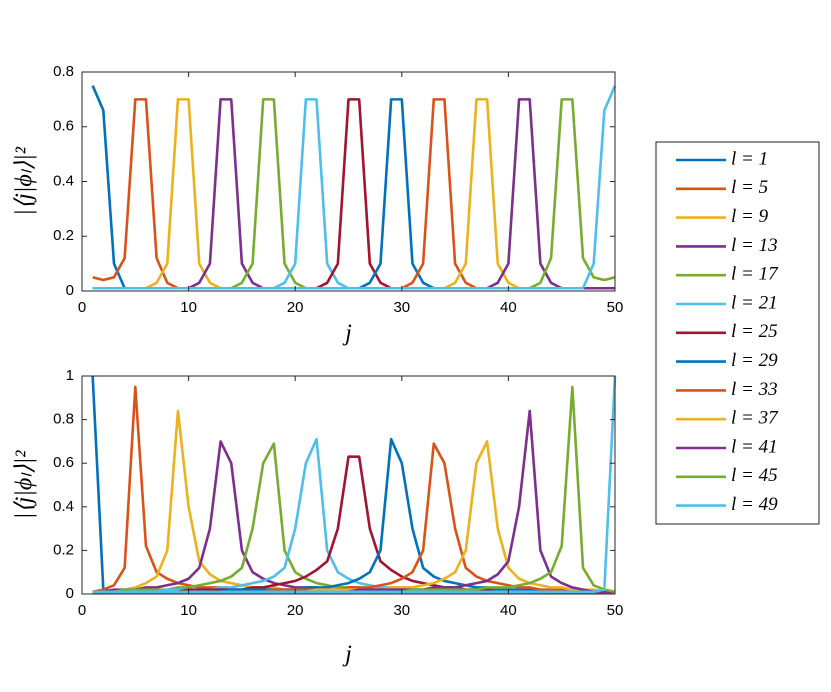  I want to click on legend-label: l = 37, so click(755, 418).